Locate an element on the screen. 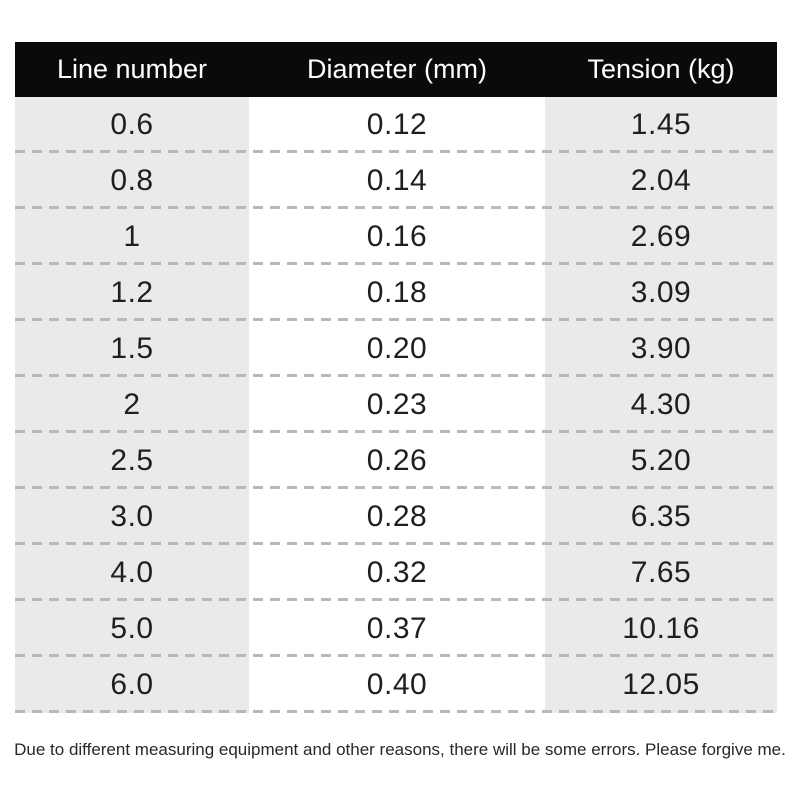 Image resolution: width=800 pixels, height=800 pixels. line-number-cell: 0.6 is located at coordinates (132, 125).